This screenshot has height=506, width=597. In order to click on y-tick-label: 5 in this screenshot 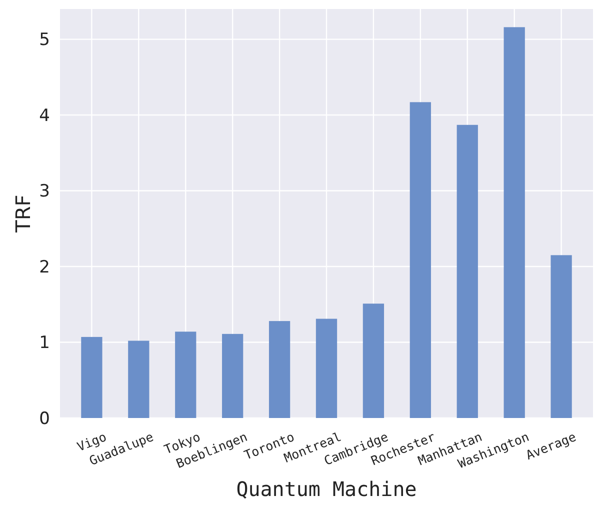, I will do `click(44, 40)`.